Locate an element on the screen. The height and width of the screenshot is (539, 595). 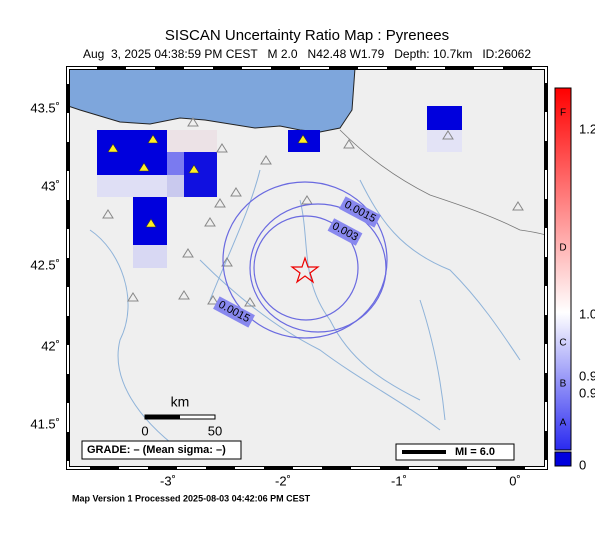
legend-box is located at coordinates (455, 452).